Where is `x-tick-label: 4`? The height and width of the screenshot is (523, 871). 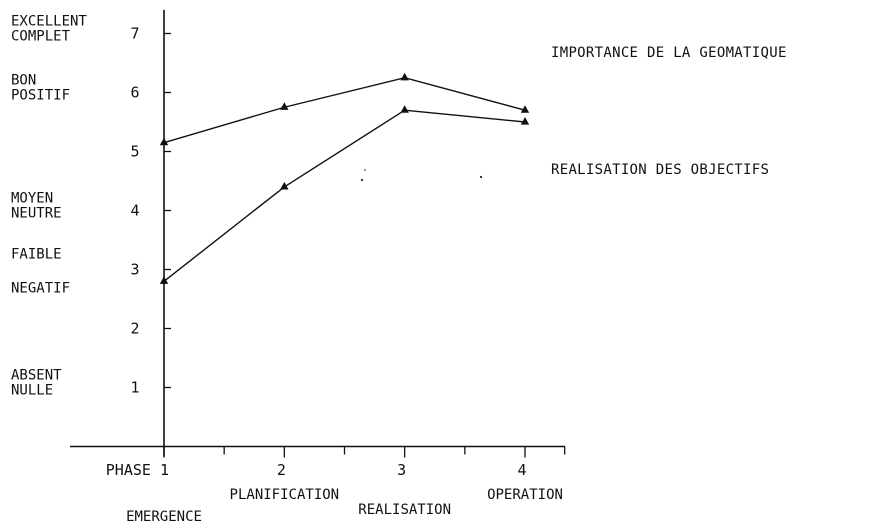 x-tick-label: 4 is located at coordinates (521, 470).